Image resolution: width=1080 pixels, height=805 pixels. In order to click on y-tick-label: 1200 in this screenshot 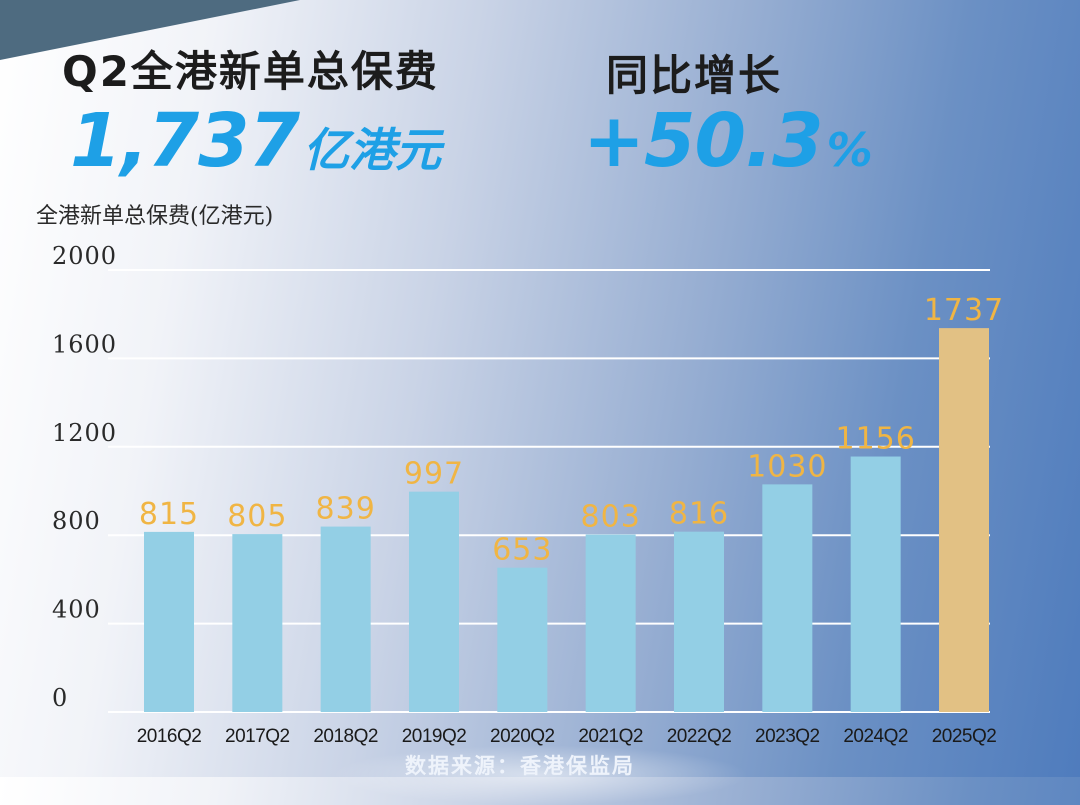, I will do `click(84, 433)`.